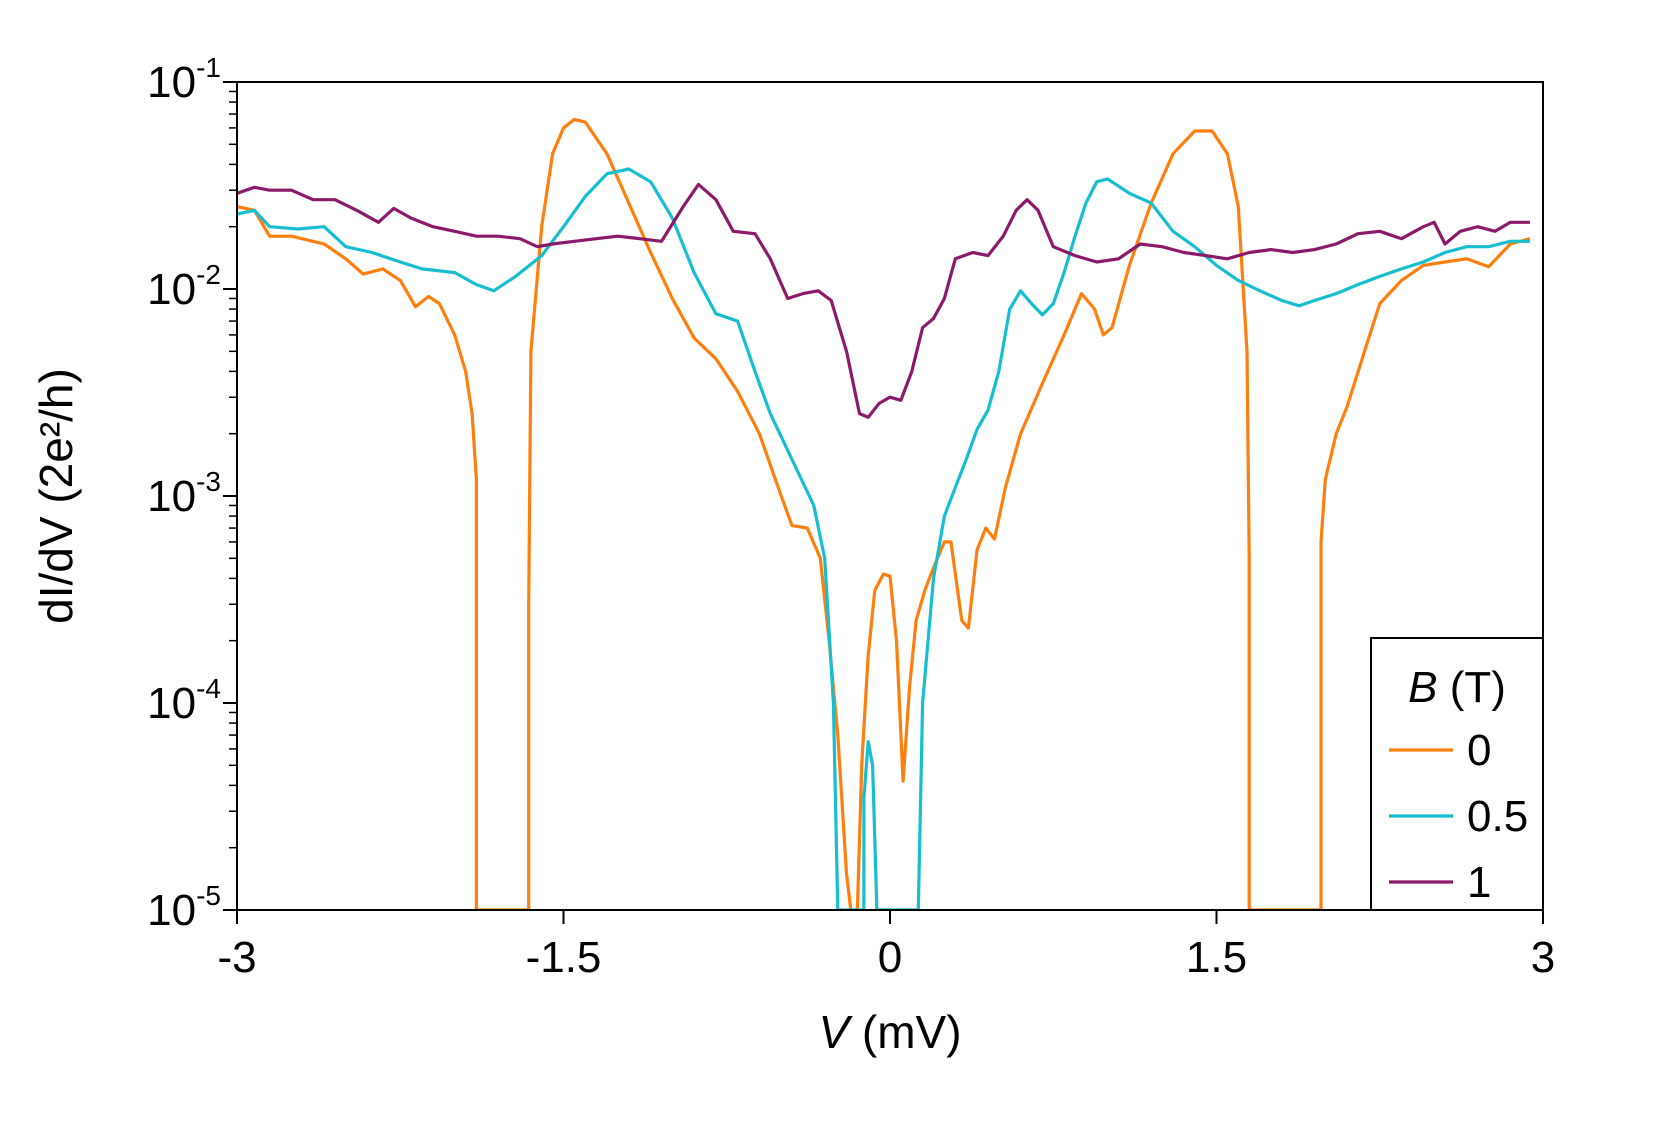  What do you see at coordinates (208, 481) in the screenshot?
I see `y-tick-exp: -3` at bounding box center [208, 481].